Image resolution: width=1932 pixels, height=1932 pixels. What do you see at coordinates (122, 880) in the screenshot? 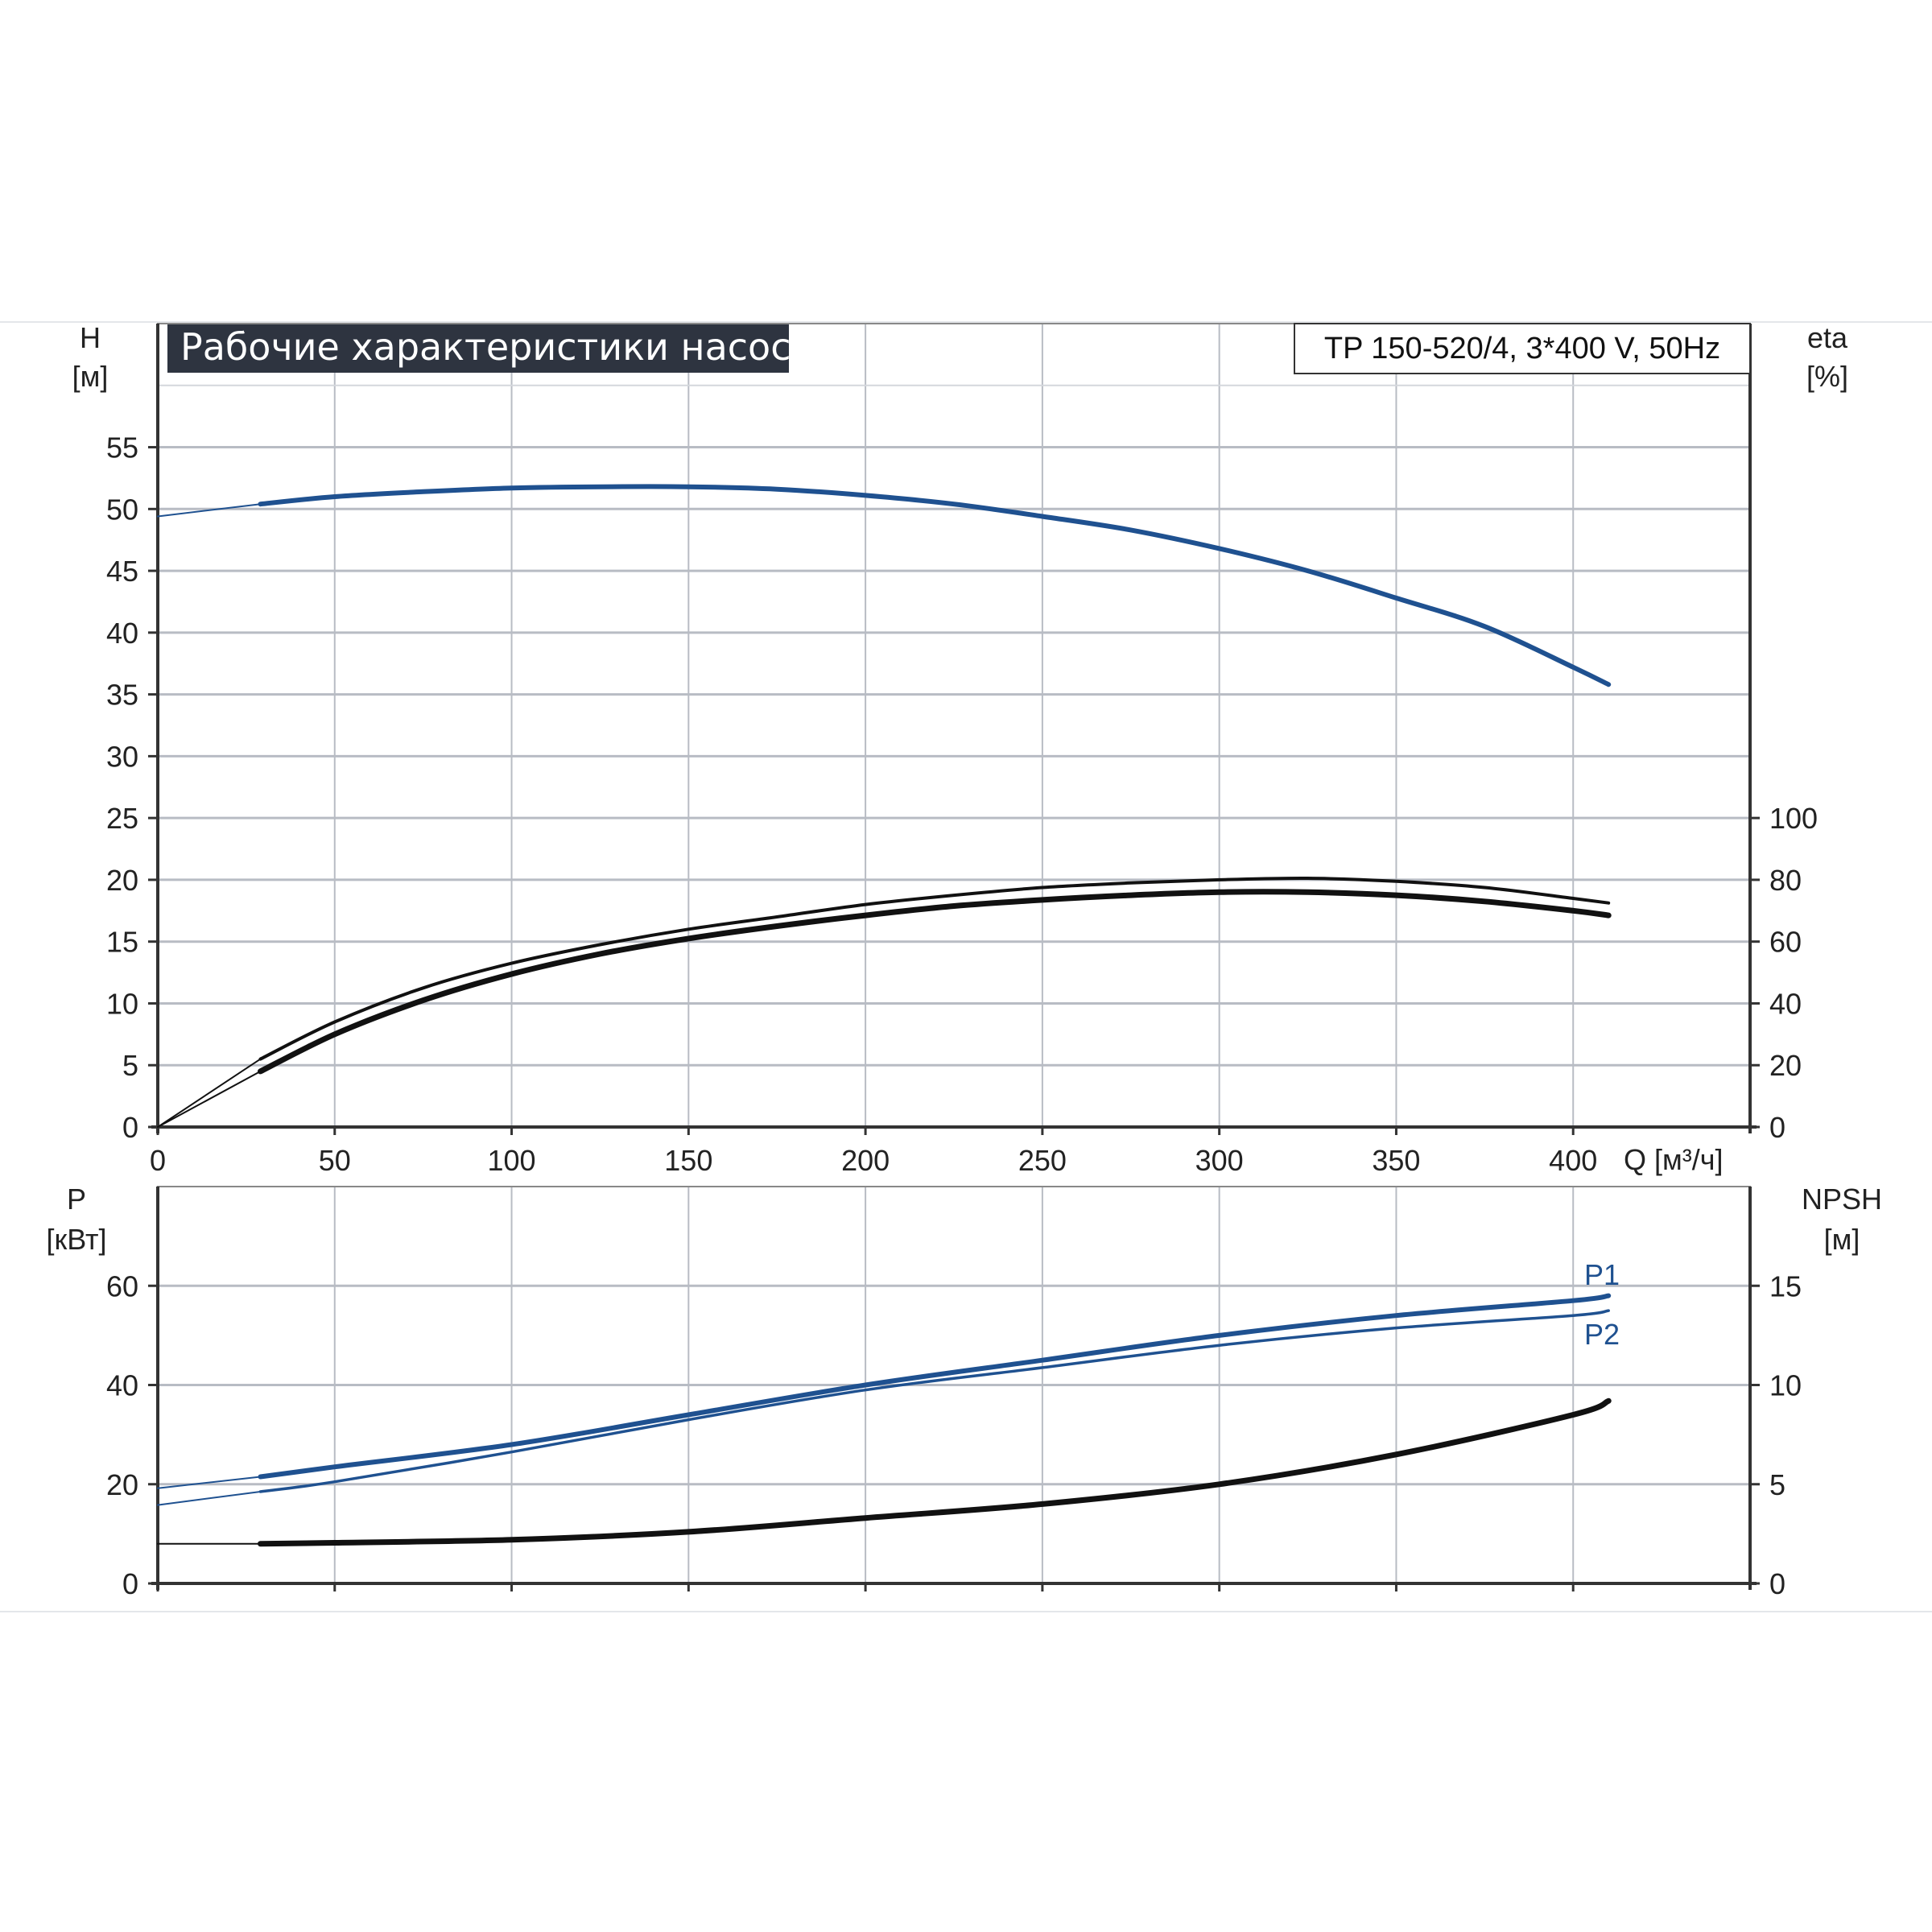
I see `top-left-tick-20: 20` at bounding box center [122, 880].